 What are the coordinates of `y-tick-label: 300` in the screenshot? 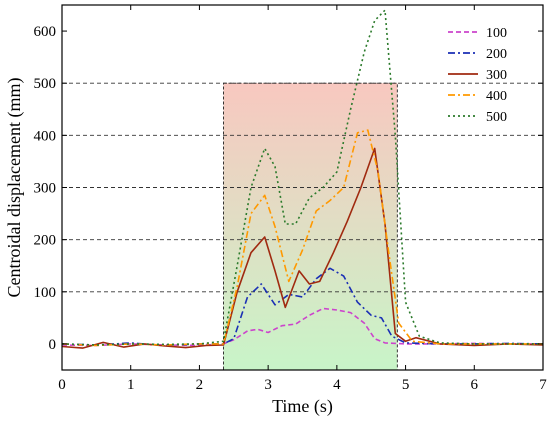 It's located at (45, 189).